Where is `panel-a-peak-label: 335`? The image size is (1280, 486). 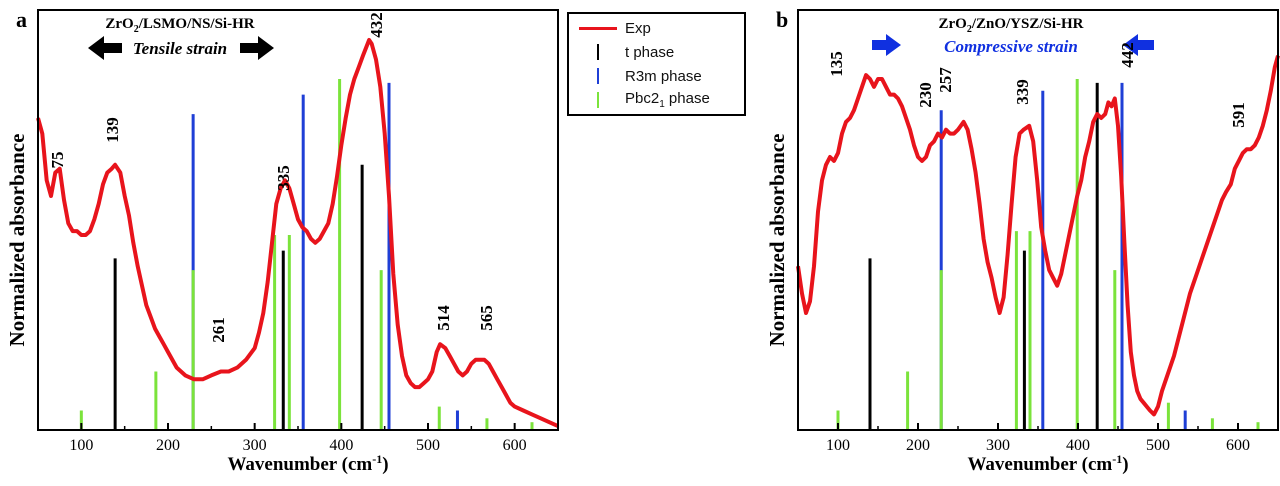 panel-a-peak-label: 335 is located at coordinates (283, 178).